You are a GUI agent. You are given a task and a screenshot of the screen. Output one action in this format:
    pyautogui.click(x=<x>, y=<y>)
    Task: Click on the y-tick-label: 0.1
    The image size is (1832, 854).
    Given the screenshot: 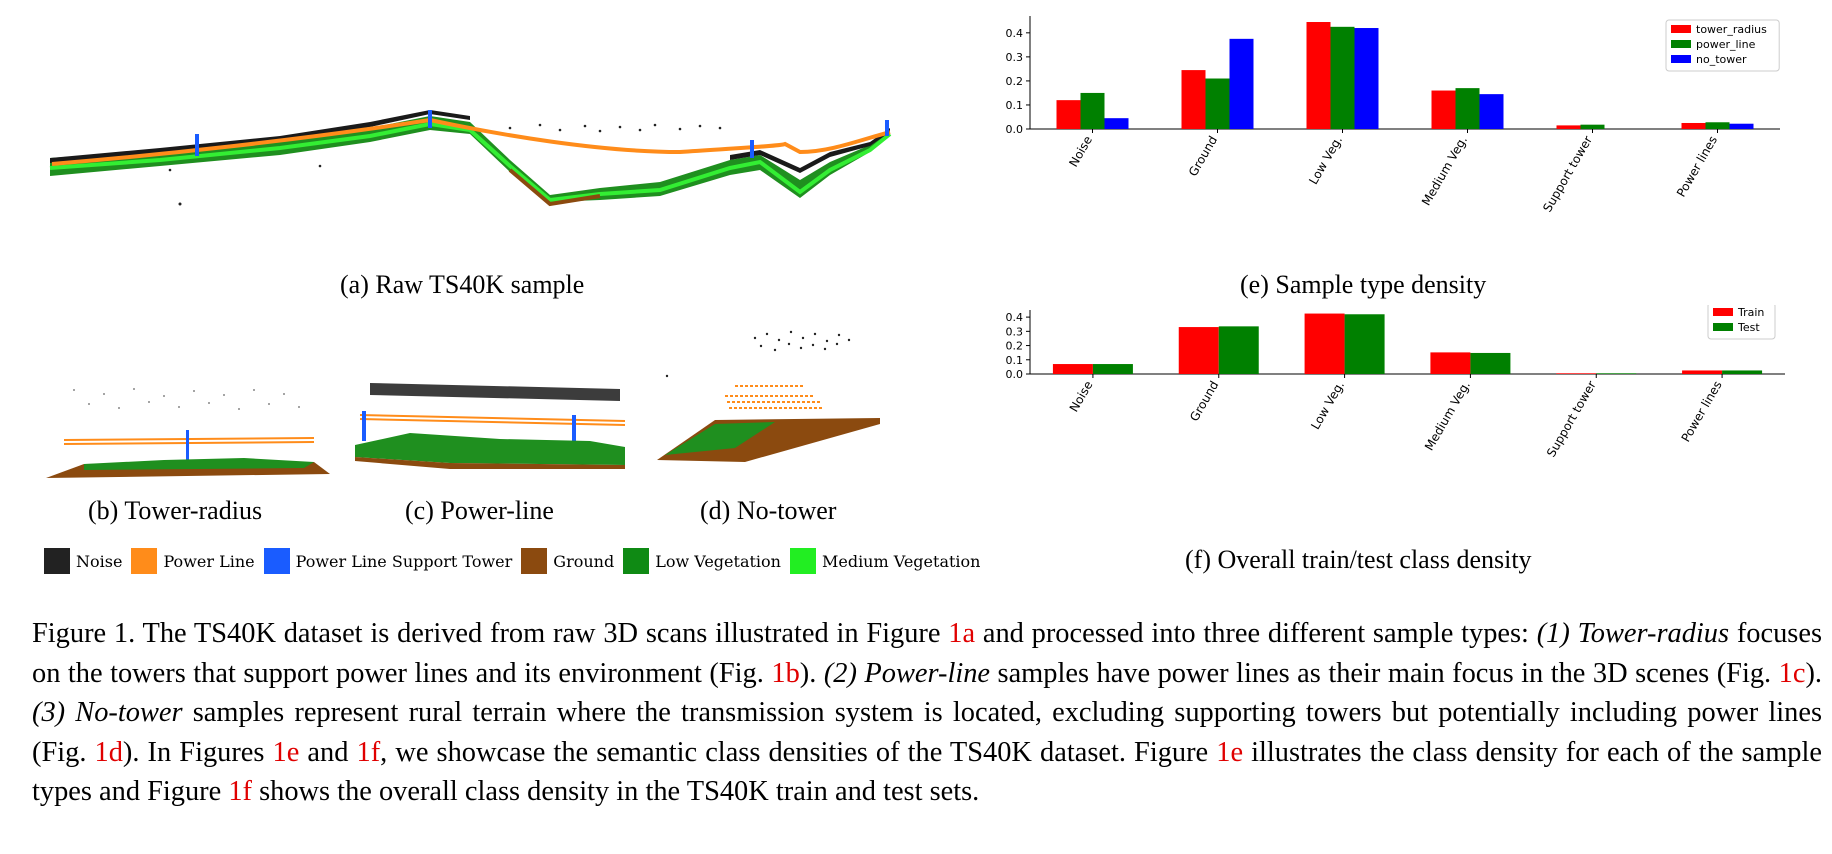 What is the action you would take?
    pyautogui.click(x=1015, y=105)
    